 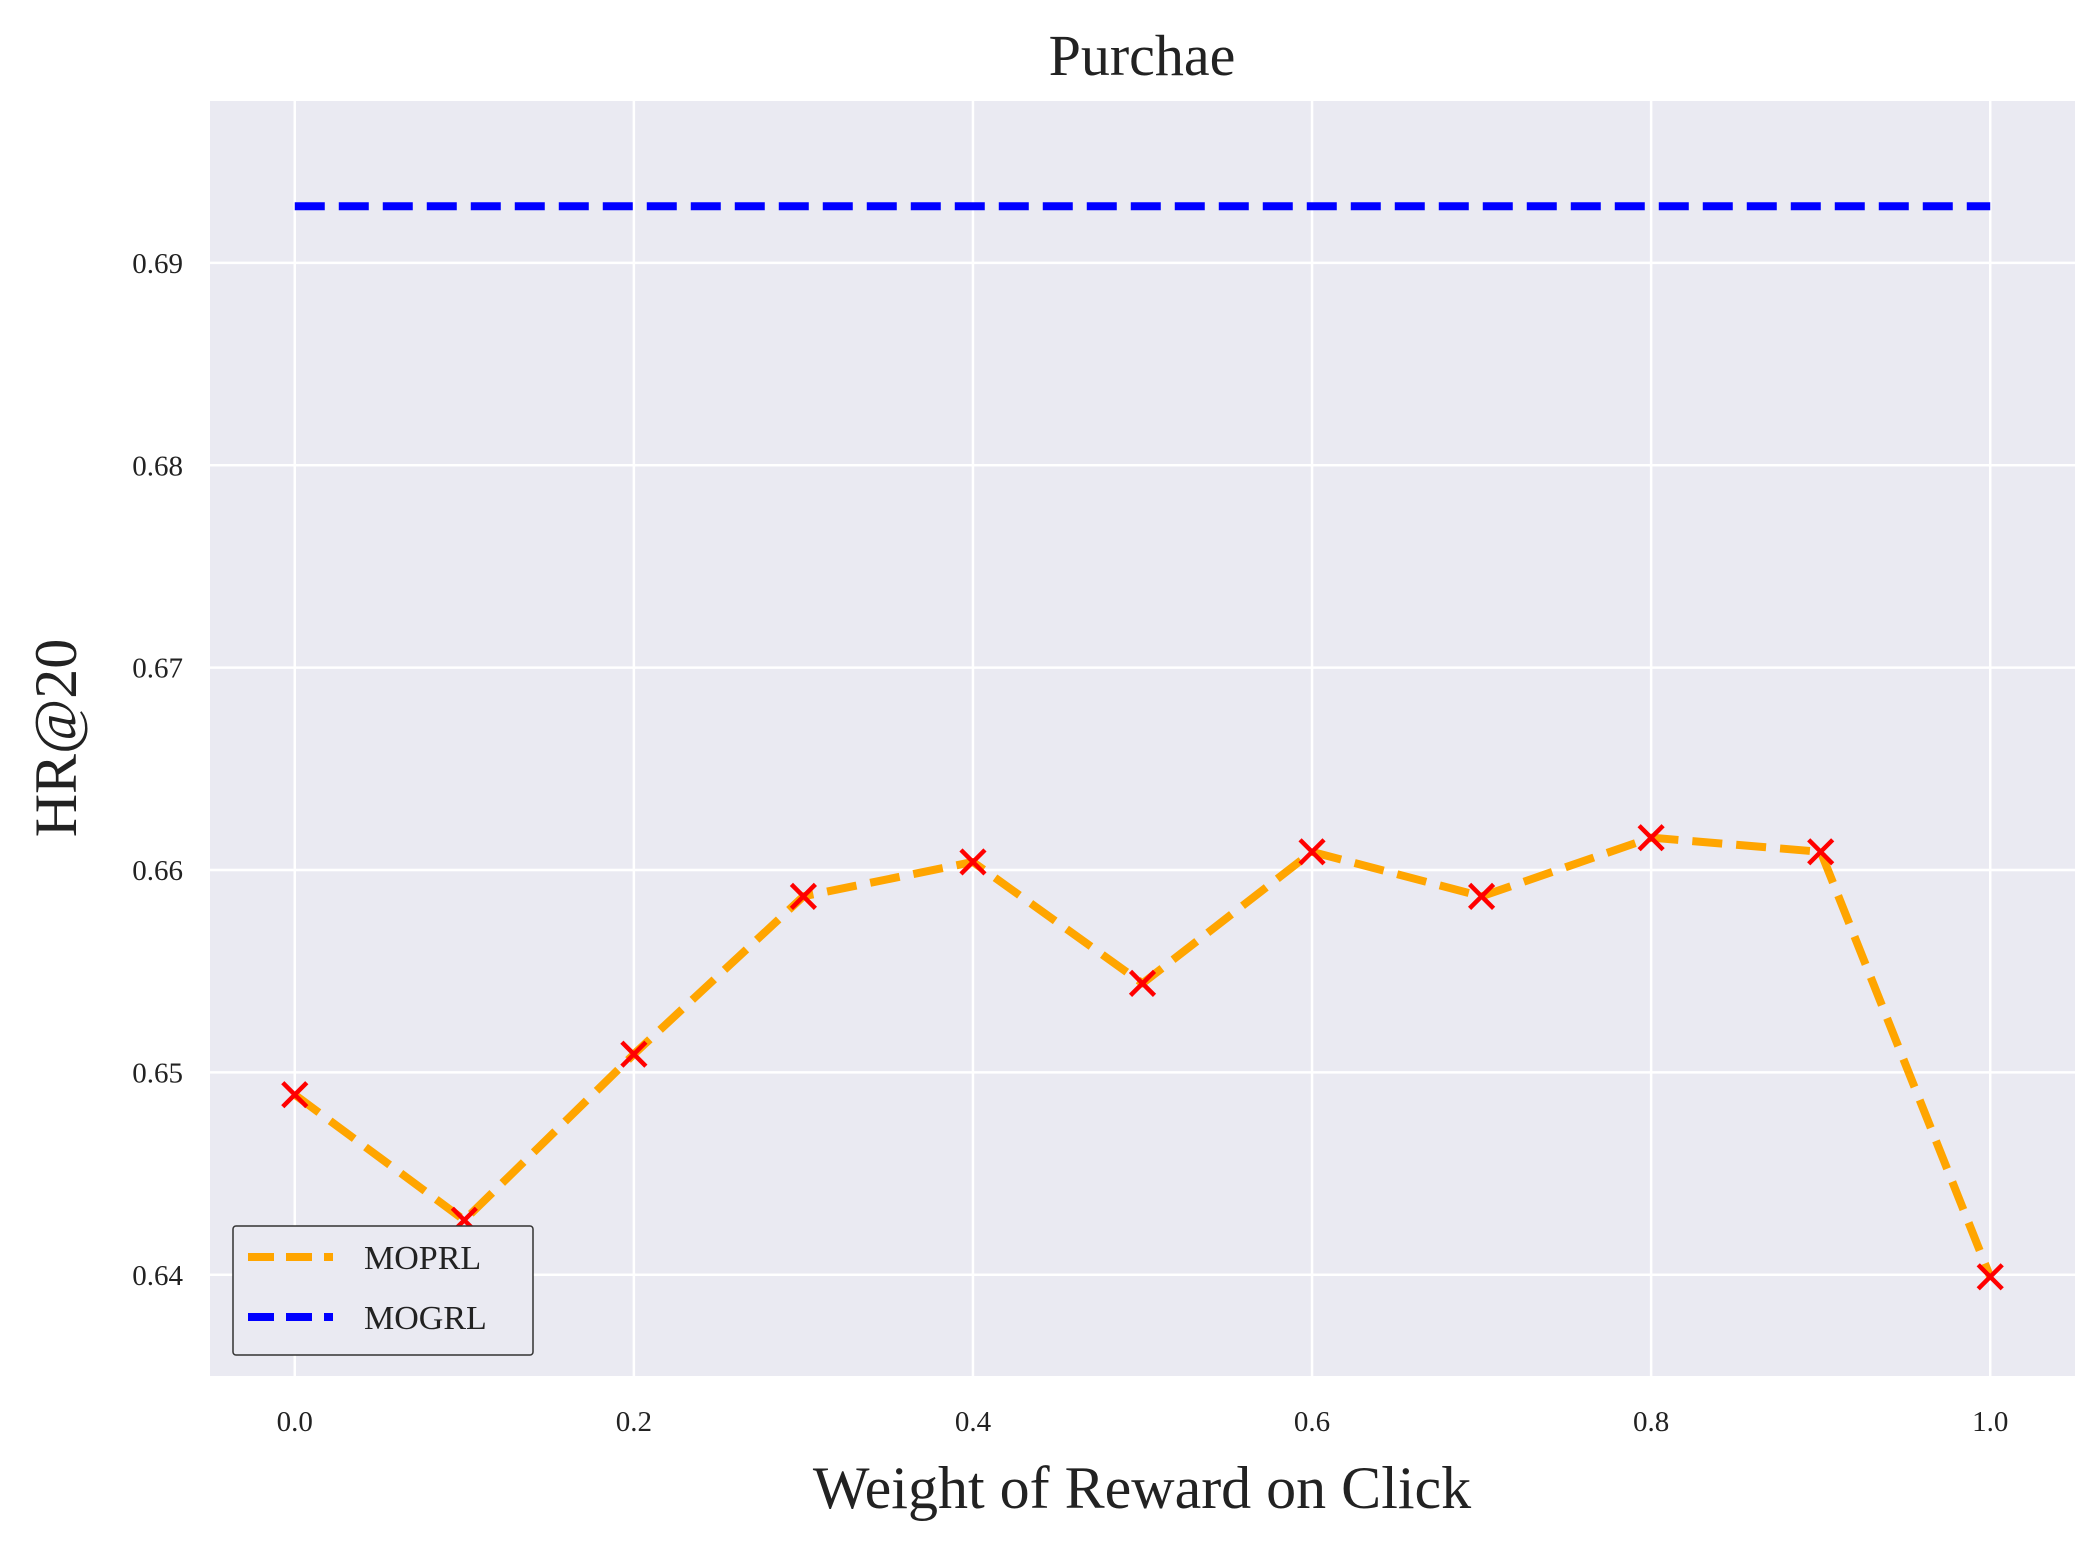 What do you see at coordinates (1651, 1422) in the screenshot?
I see `x-tick-label: 0.8` at bounding box center [1651, 1422].